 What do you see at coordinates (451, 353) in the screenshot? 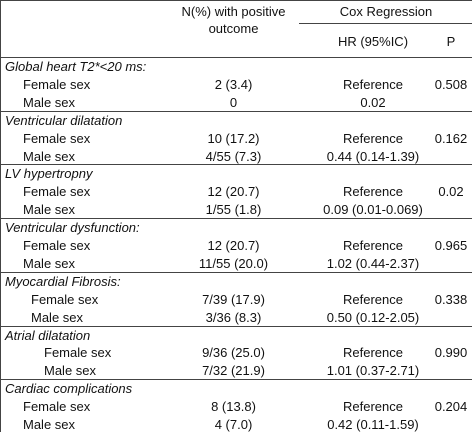
I see `p-cell: 0.990` at bounding box center [451, 353].